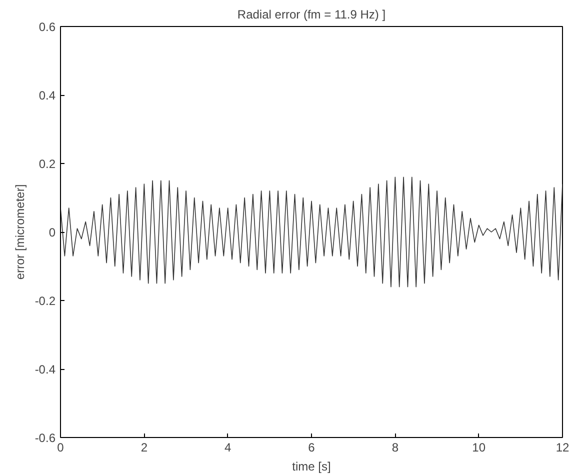 This screenshot has width=574, height=476. I want to click on y-tick-label: 0.2, so click(47, 164).